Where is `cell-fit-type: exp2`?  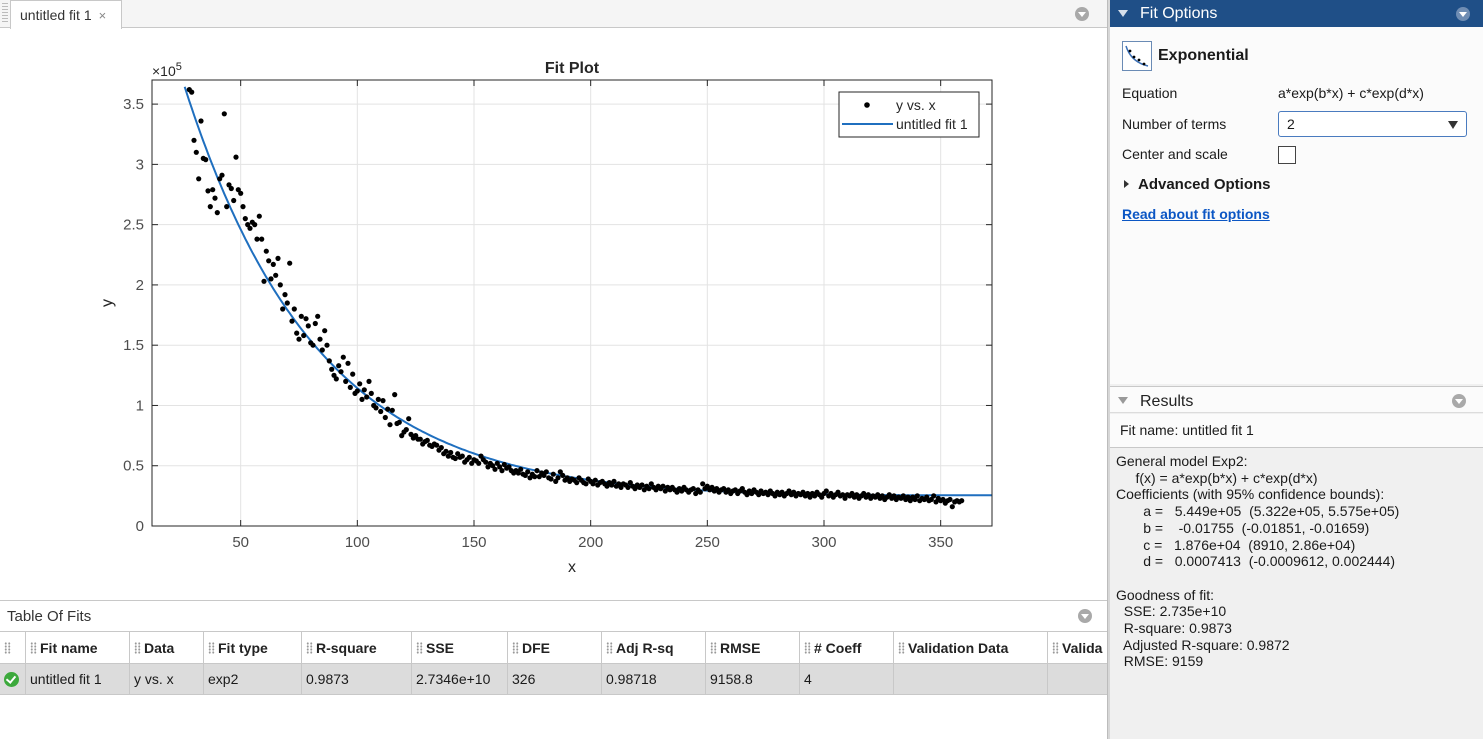
cell-fit-type: exp2 is located at coordinates (253, 679).